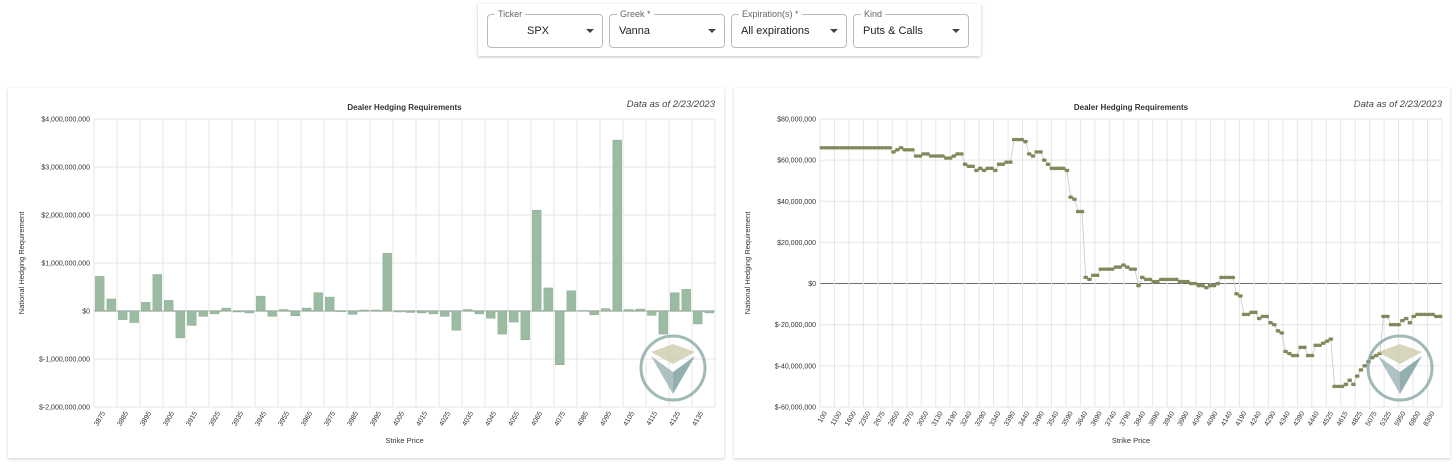 This screenshot has width=1456, height=464. Describe the element at coordinates (399, 418) in the screenshot. I see `x-tick-label: 4005` at that location.